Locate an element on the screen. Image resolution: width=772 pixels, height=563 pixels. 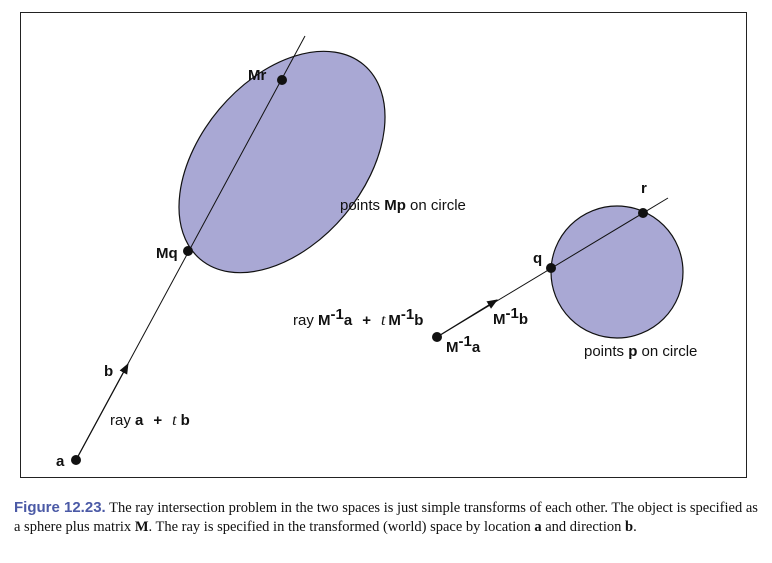
world-ellipse is located at coordinates (282, 162).